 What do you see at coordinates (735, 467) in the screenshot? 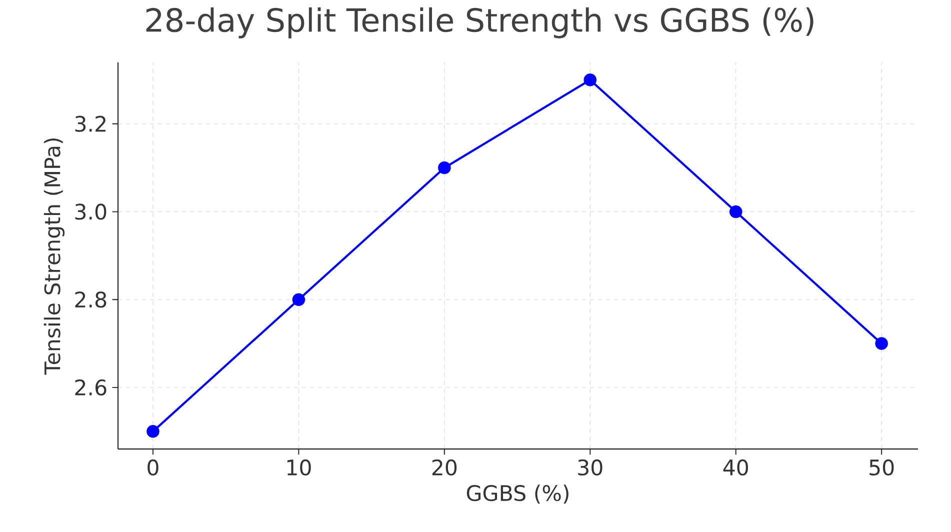
I see `x-tick-label: 40` at bounding box center [735, 467].